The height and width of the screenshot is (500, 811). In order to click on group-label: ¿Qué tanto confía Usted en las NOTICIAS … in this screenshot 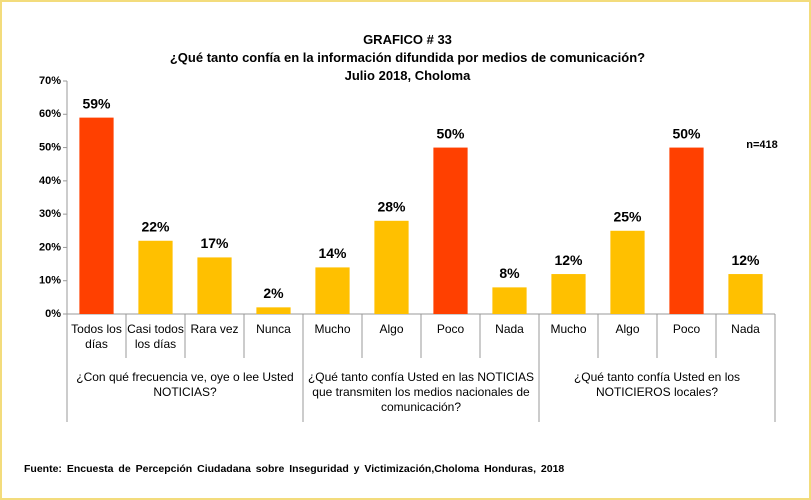, I will do `click(421, 392)`.